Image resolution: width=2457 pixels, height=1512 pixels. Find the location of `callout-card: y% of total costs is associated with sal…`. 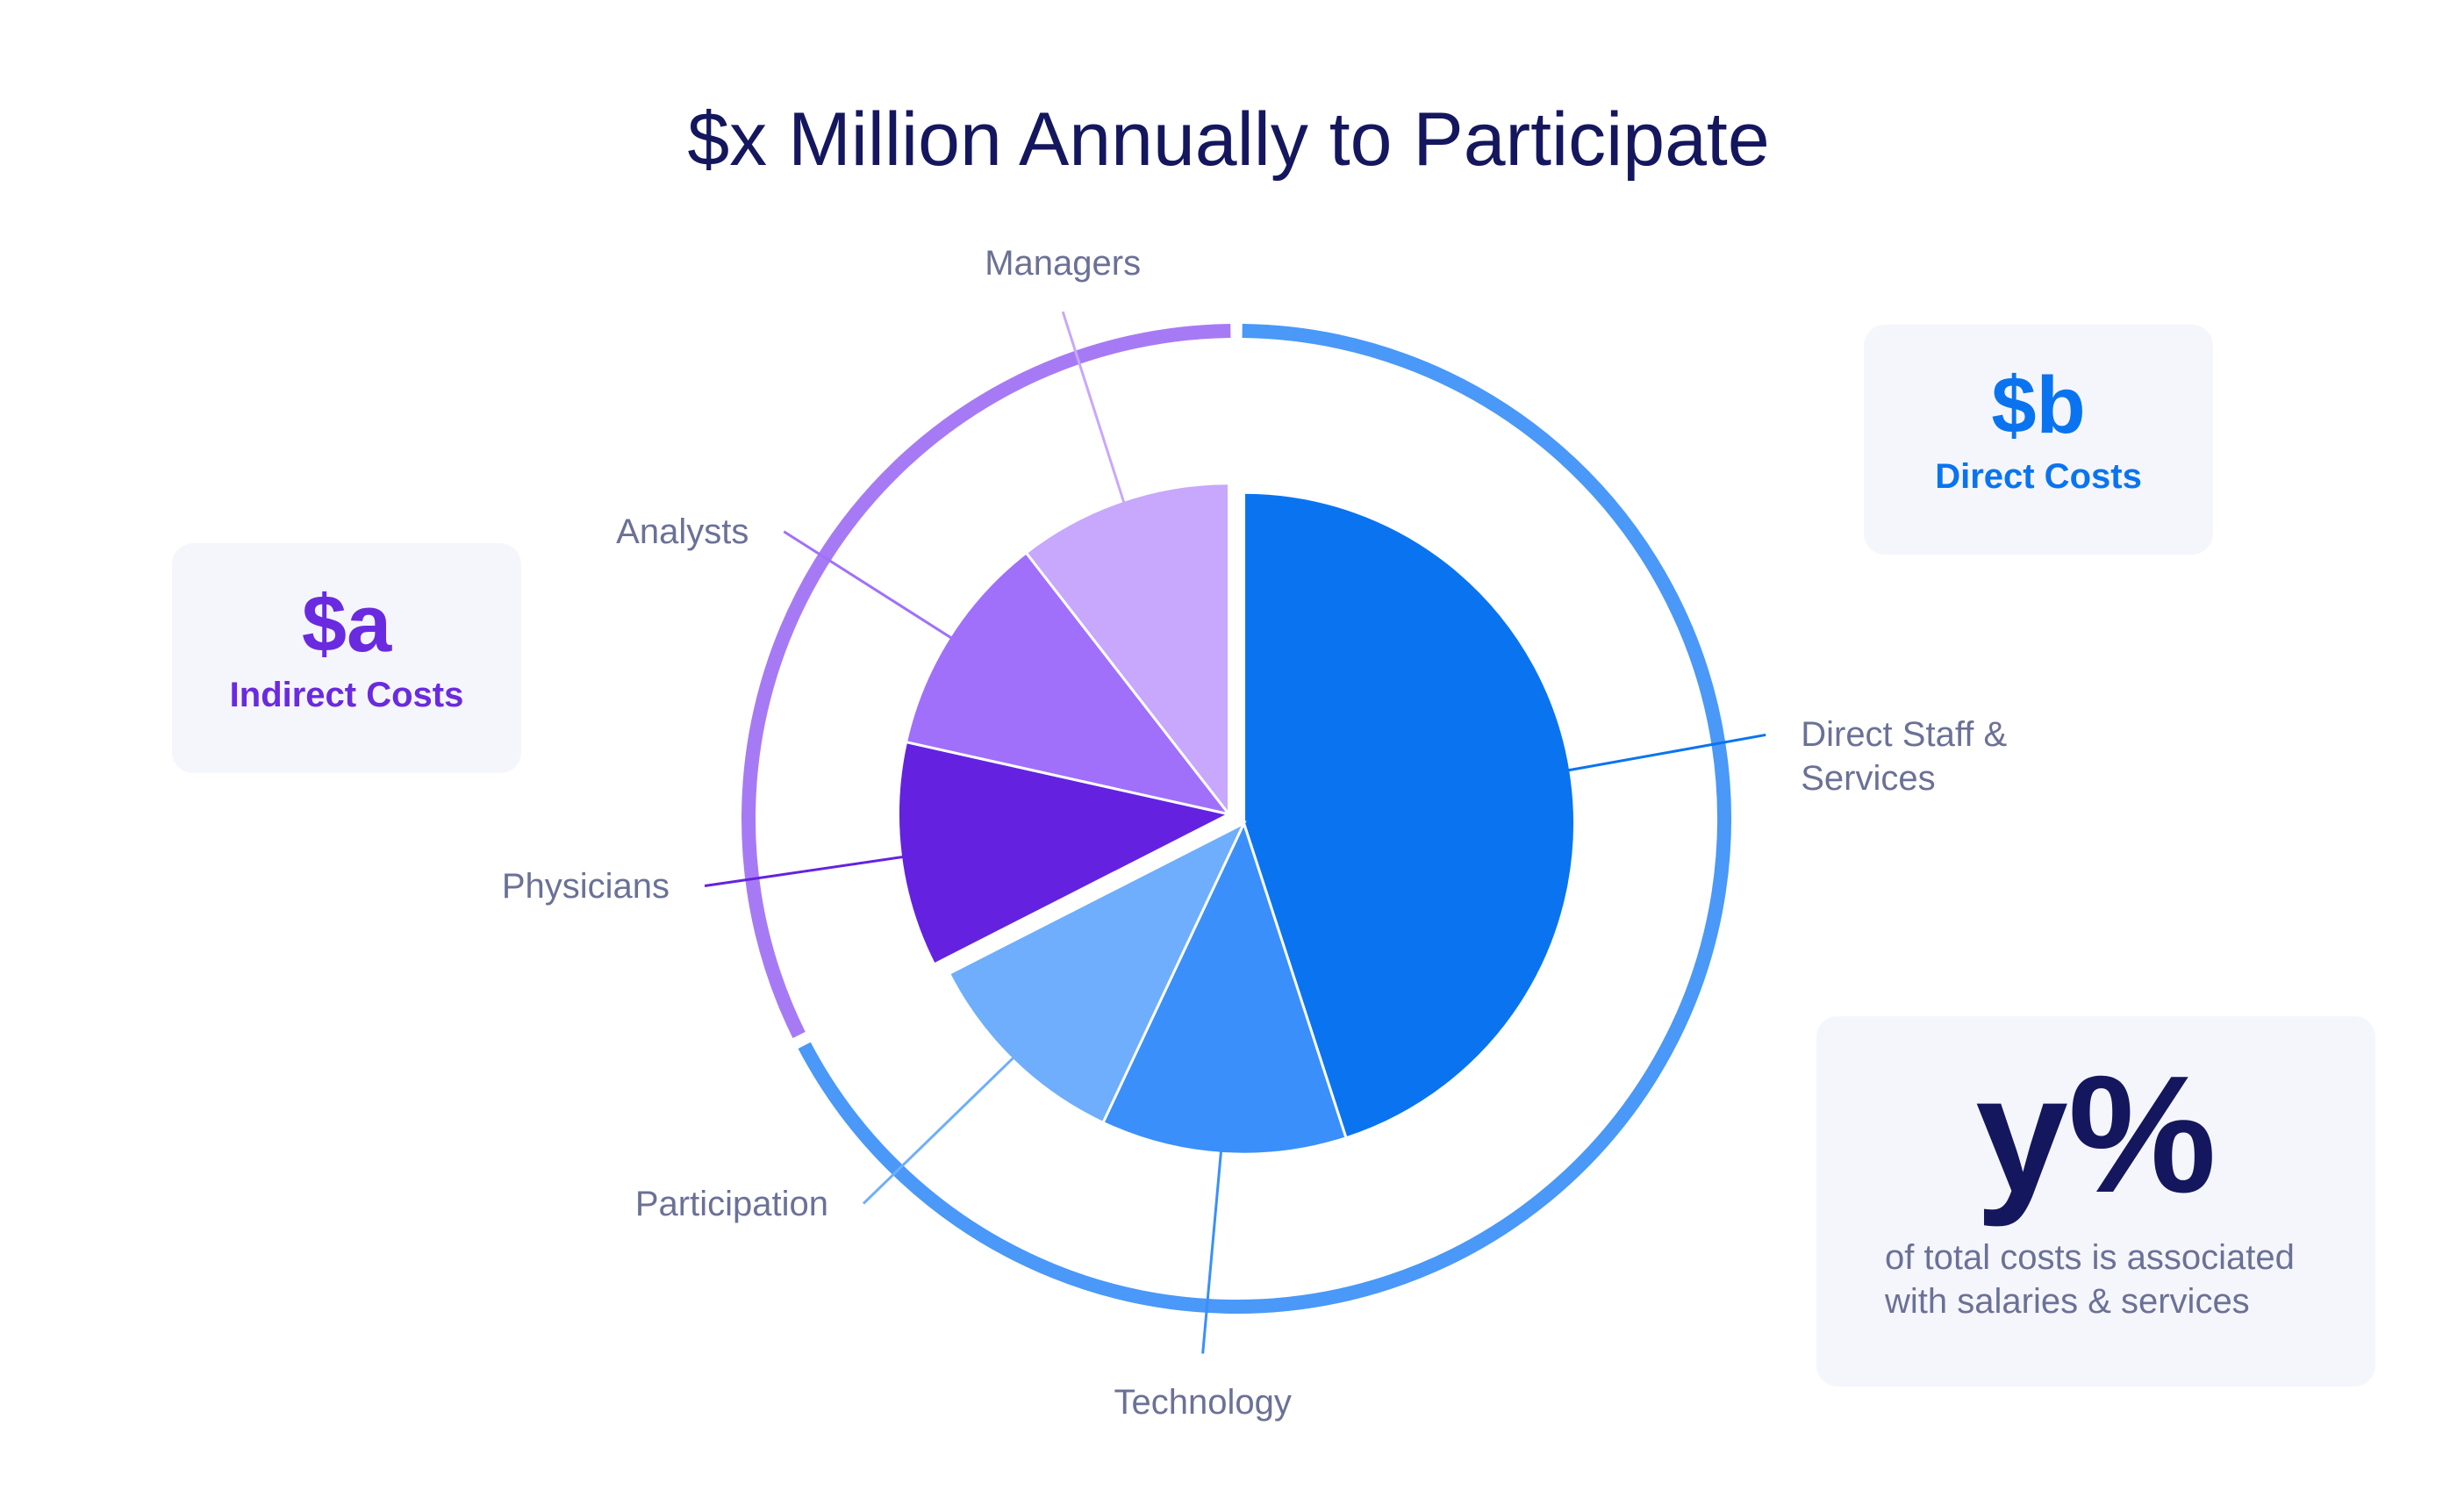

callout-card: y% of total costs is associated with sal… is located at coordinates (2095, 1201).